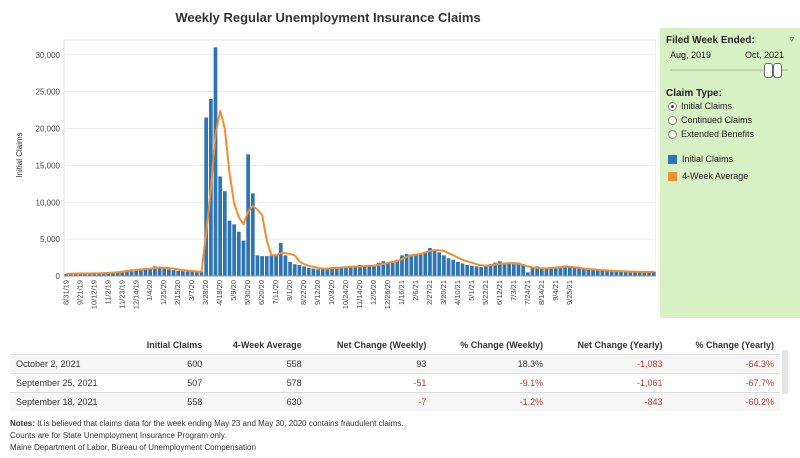 The image size is (800, 458). Describe the element at coordinates (791, 39) in the screenshot. I see `filter-icon: ▿` at that location.